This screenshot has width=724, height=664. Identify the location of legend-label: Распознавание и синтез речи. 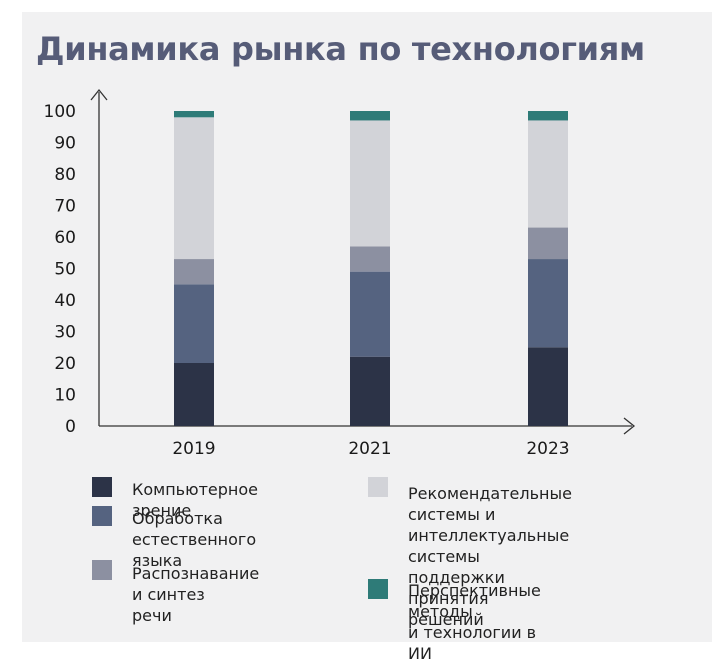
(196, 594).